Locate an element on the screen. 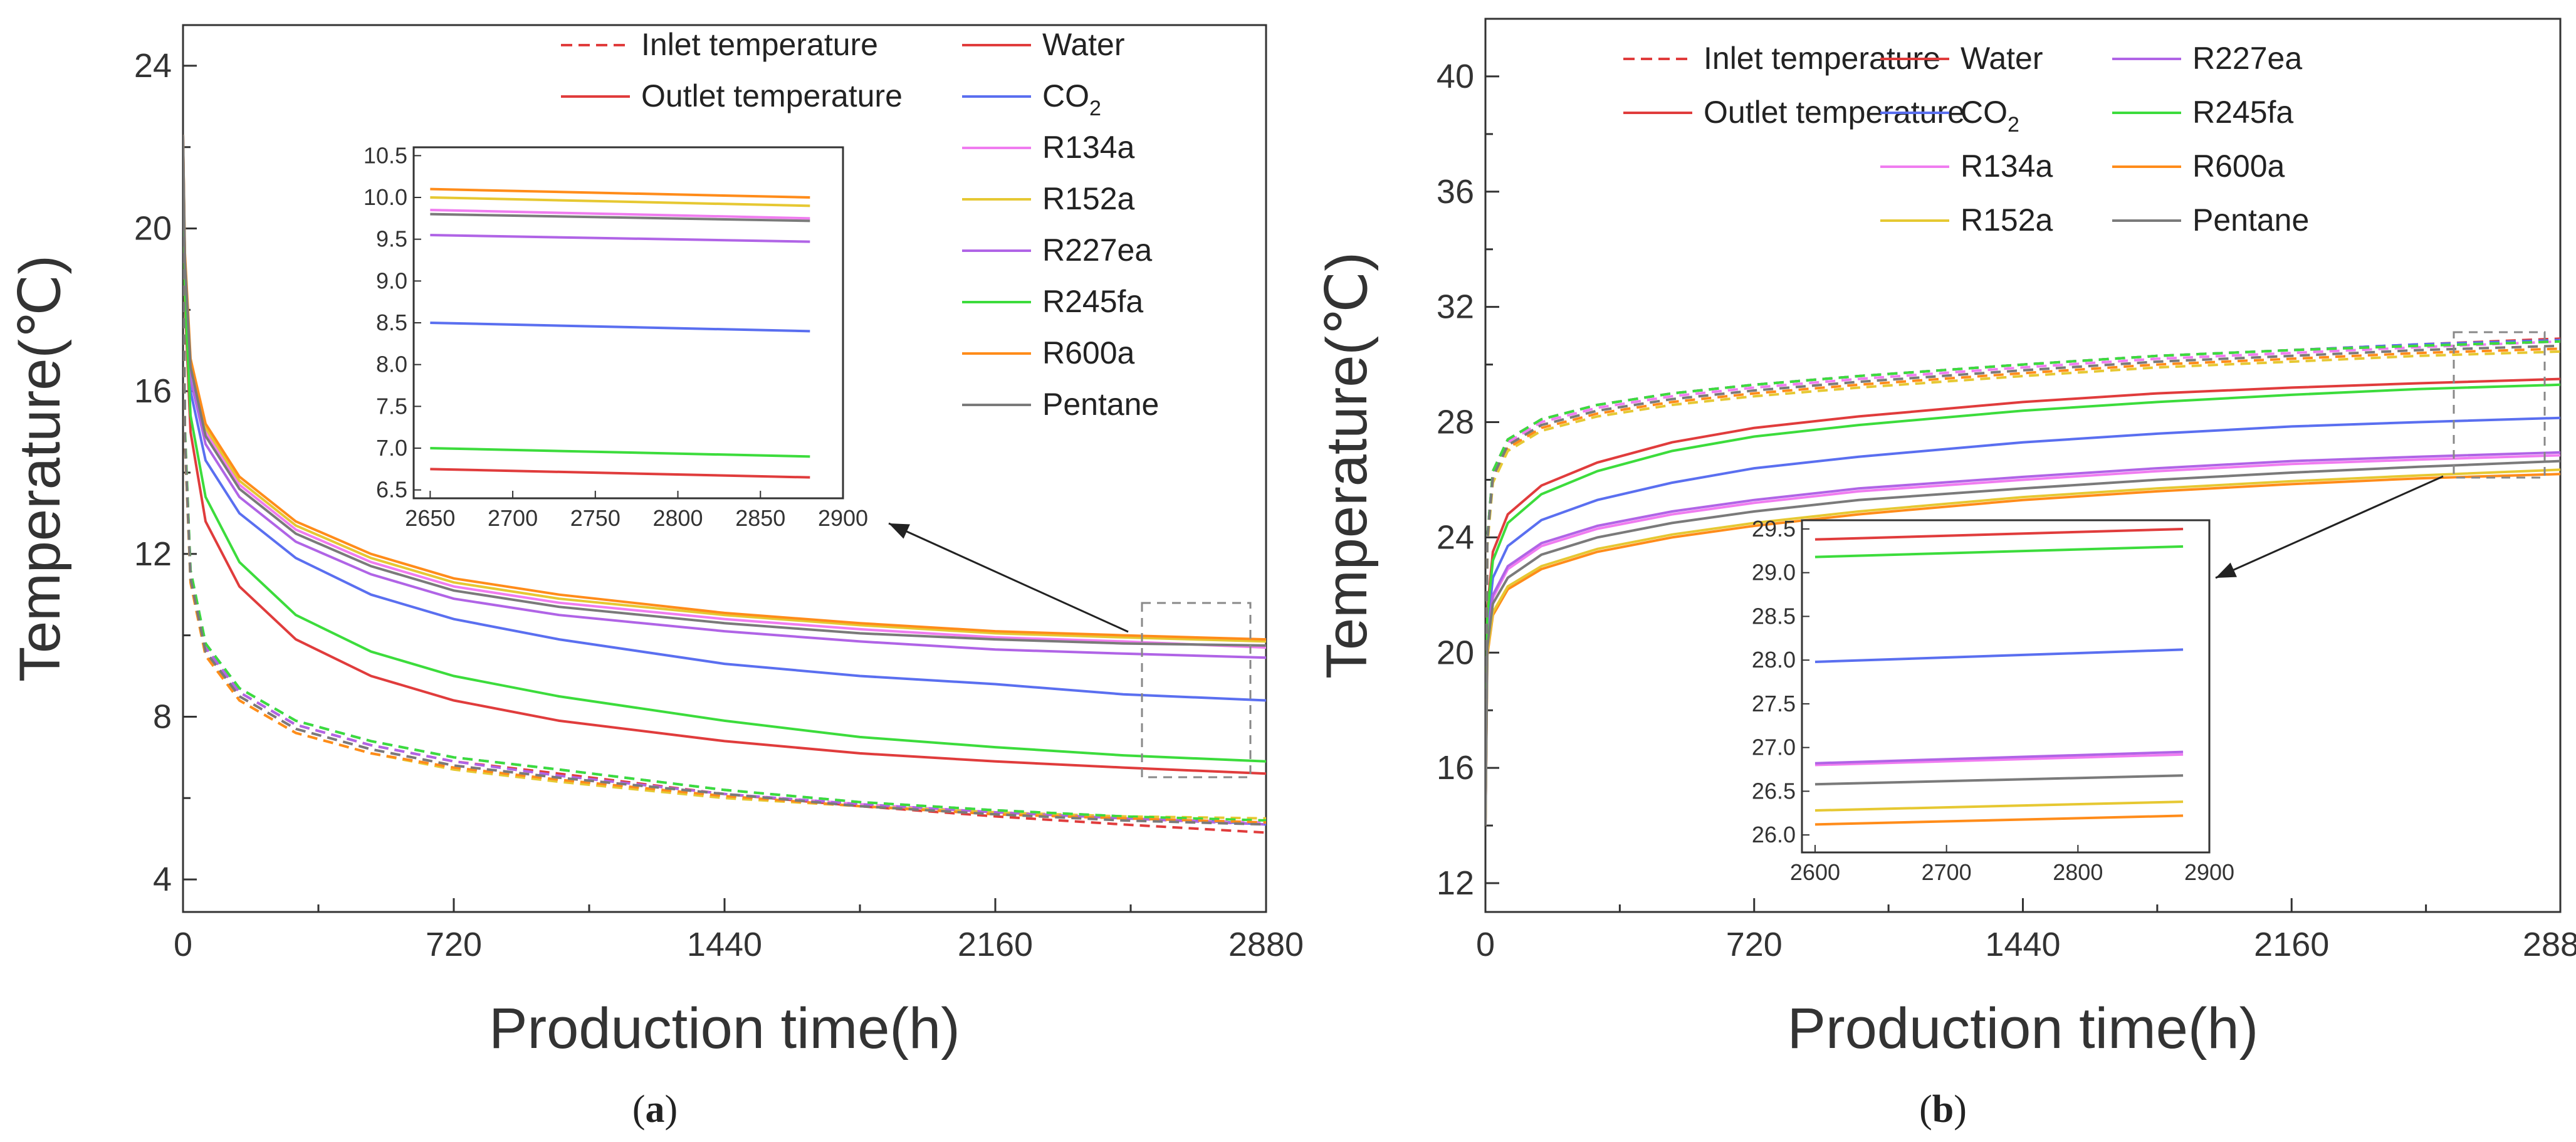  panel-label-part: a is located at coordinates (655, 1109).